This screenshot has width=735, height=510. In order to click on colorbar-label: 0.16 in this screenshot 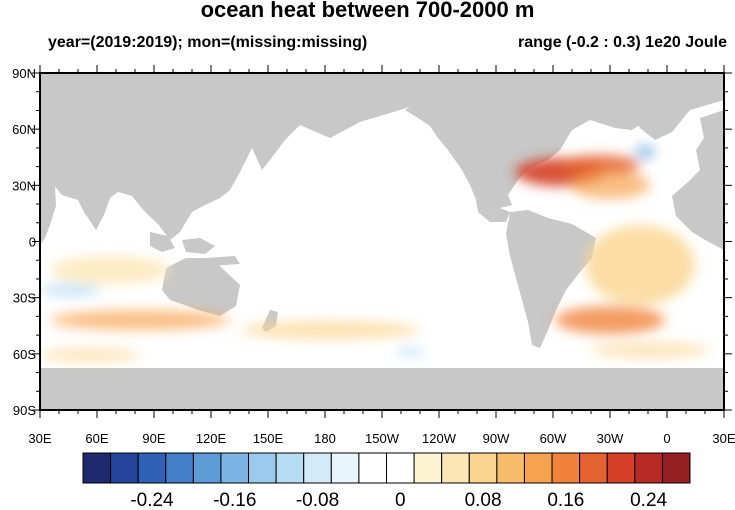, I will do `click(565, 500)`.